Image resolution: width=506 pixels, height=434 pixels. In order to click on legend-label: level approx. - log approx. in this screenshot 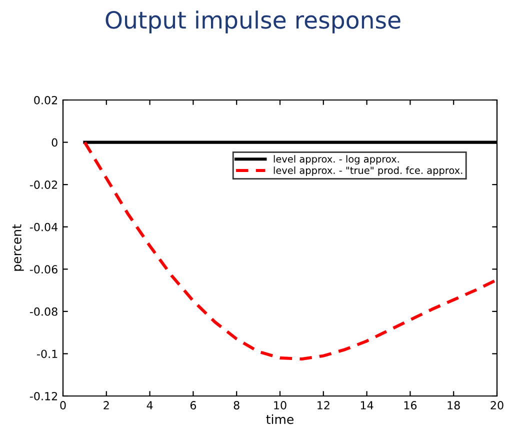, I will do `click(336, 160)`.